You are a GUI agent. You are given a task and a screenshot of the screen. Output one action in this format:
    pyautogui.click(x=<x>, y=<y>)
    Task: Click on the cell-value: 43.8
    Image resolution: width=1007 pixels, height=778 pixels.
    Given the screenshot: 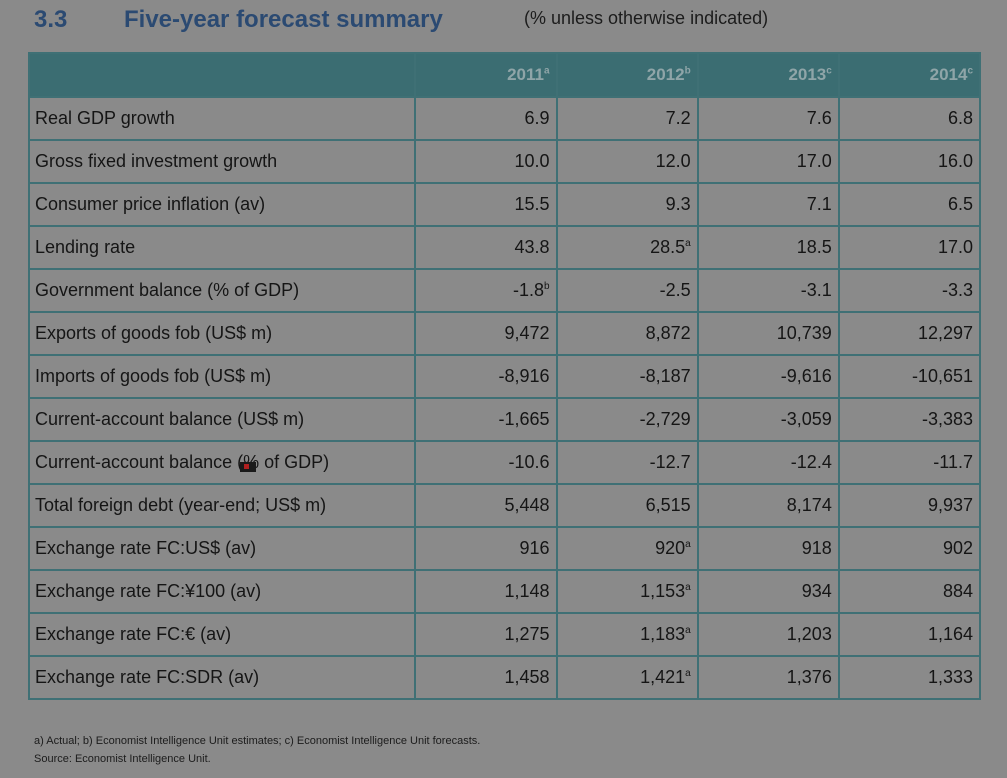 What is the action you would take?
    pyautogui.click(x=532, y=247)
    